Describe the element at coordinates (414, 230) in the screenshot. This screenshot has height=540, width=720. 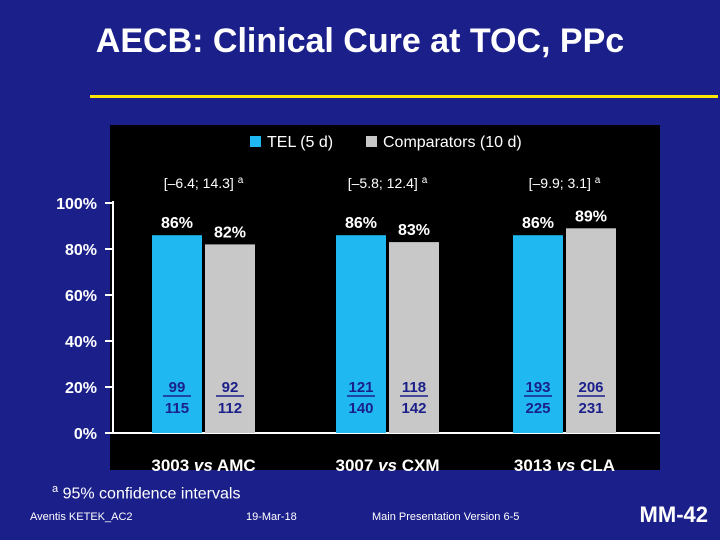
I see `data-label-comparators: 83%` at that location.